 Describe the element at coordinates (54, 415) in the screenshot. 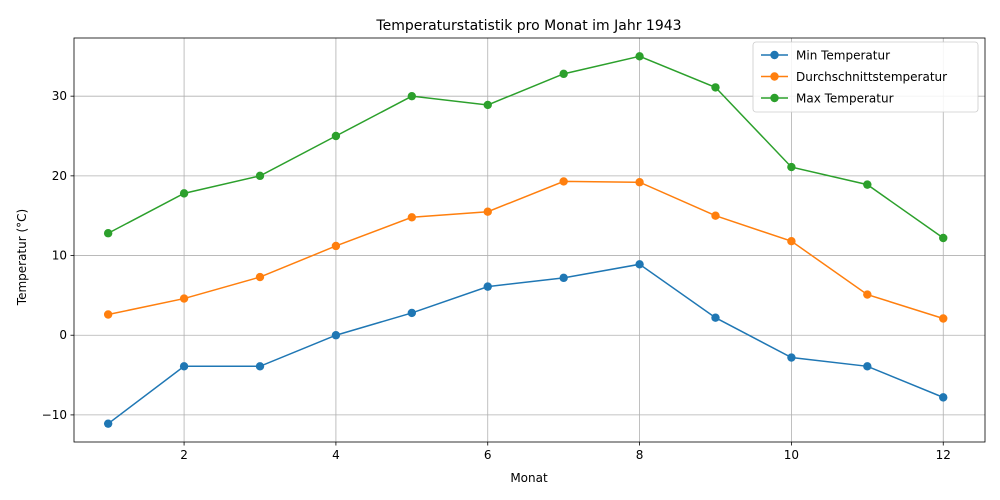

I see `y-tick-label: −10` at that location.